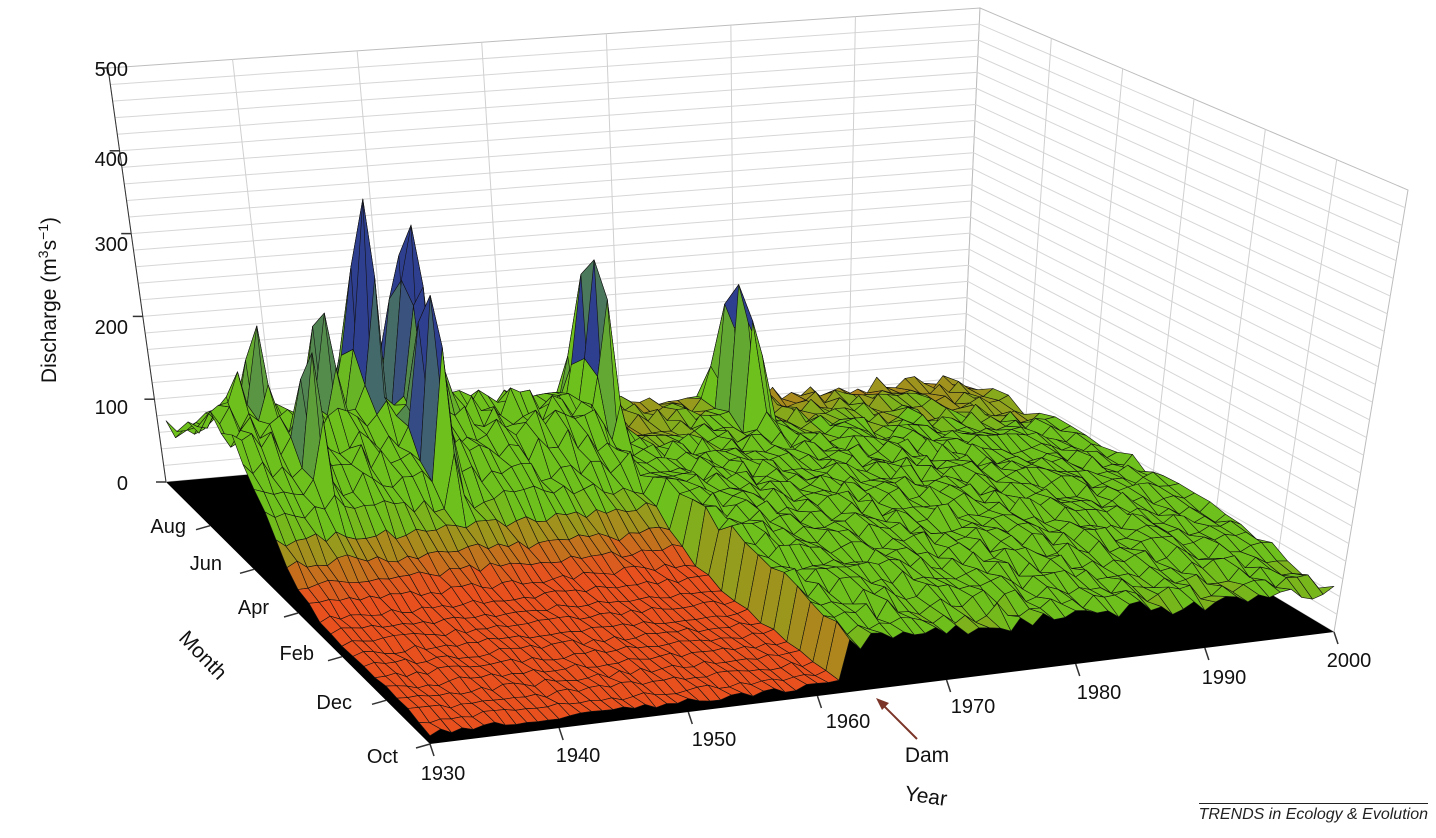 The width and height of the screenshot is (1436, 838). I want to click on dam-annotation: Dam, so click(912, 732).